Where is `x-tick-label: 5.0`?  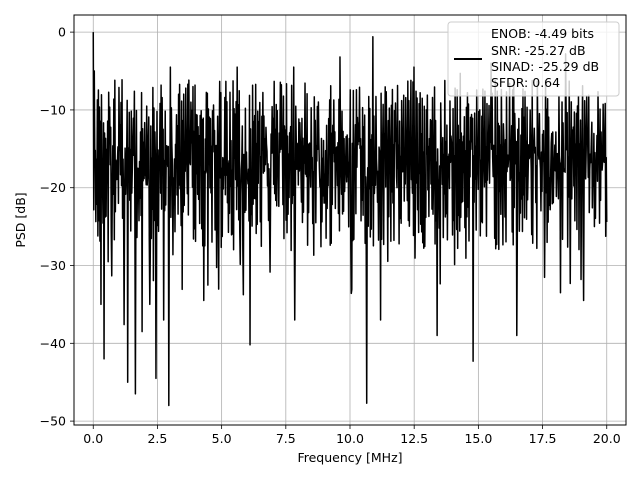
x-tick-label: 5.0 is located at coordinates (222, 438).